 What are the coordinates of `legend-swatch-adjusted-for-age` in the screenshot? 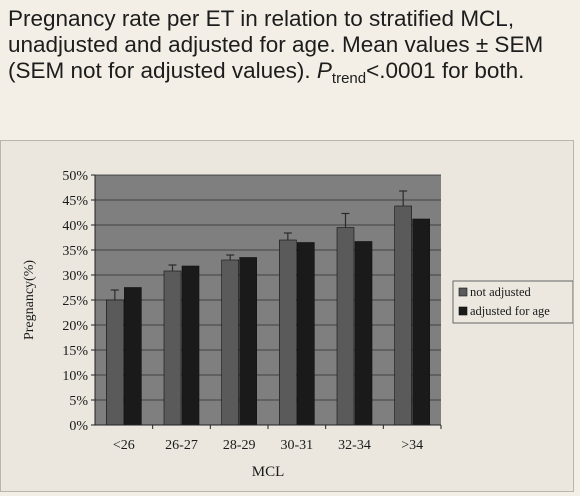 It's located at (463, 311).